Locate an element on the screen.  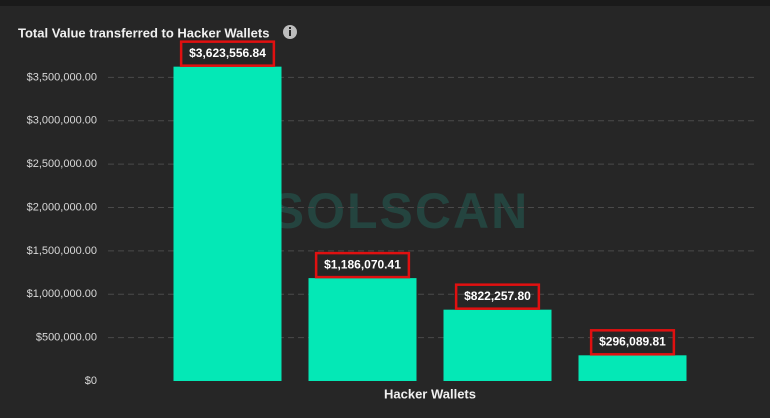
y-tick-label: $2,500,000.00 is located at coordinates (62, 164).